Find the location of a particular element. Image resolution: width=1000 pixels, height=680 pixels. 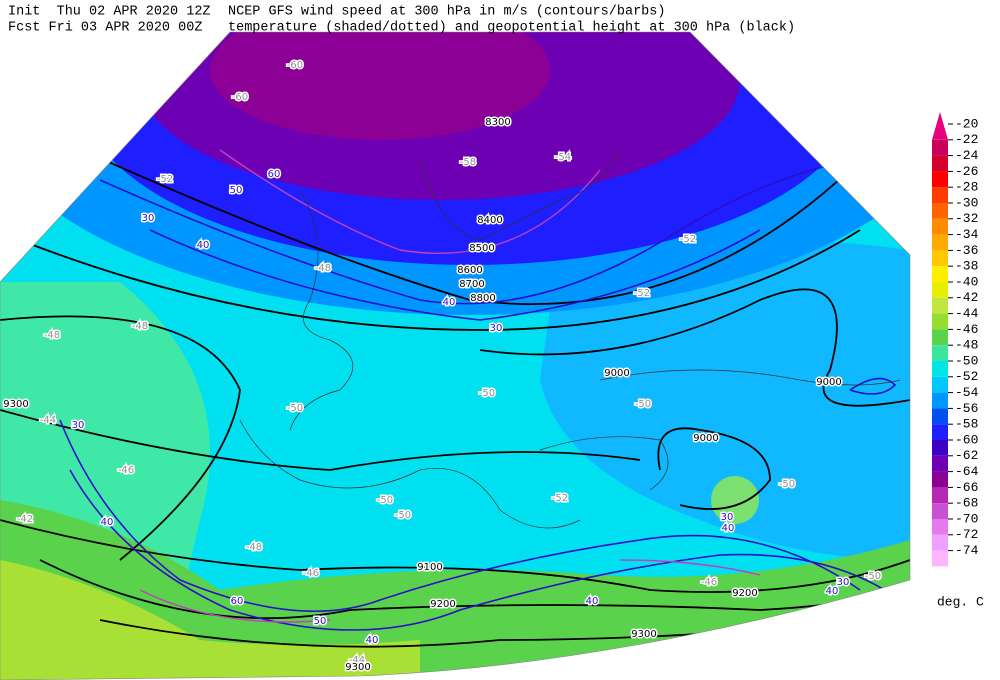

colorbar-label: -20 is located at coordinates (966, 123).